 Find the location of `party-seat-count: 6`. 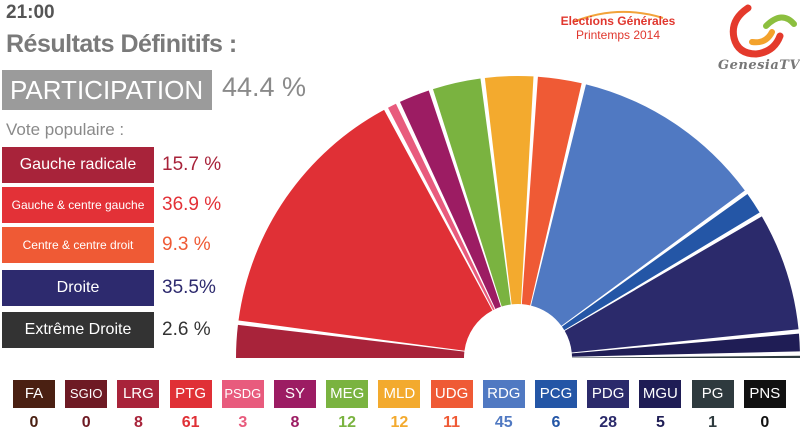

party-seat-count: 6 is located at coordinates (556, 422).